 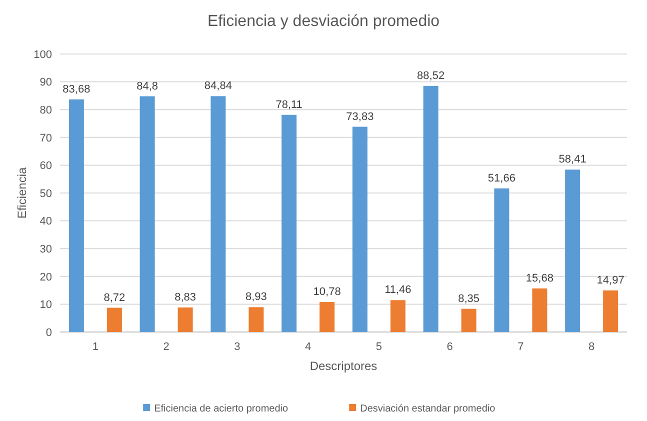 What do you see at coordinates (237, 347) in the screenshot?
I see `x-tick-label: 3` at bounding box center [237, 347].